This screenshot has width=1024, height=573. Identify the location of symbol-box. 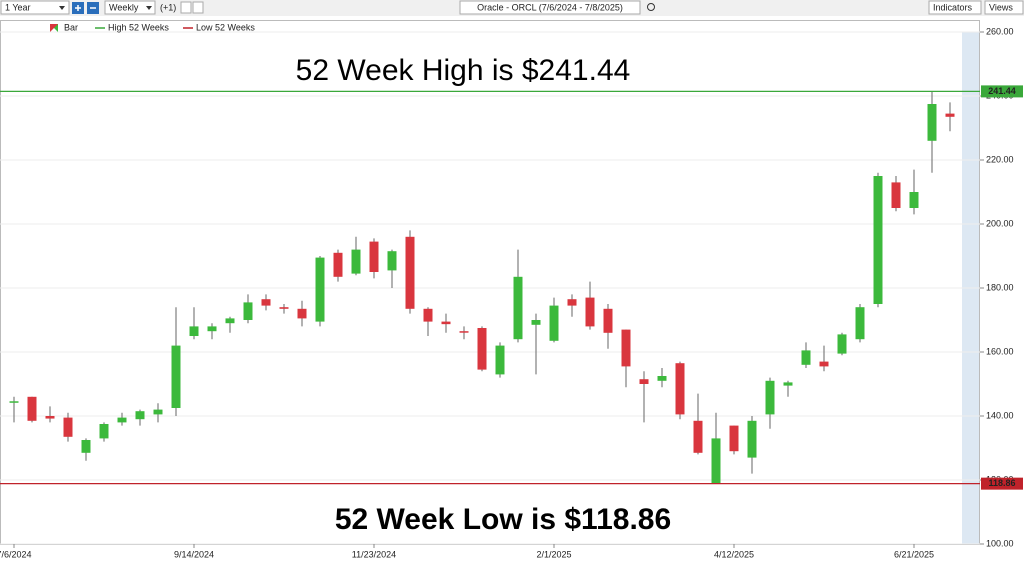
(550, 7).